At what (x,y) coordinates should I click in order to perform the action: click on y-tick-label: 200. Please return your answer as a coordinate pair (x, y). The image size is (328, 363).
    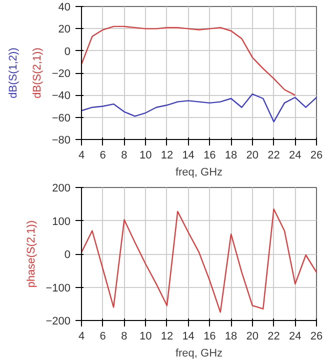
    Looking at the image, I should click on (61, 188).